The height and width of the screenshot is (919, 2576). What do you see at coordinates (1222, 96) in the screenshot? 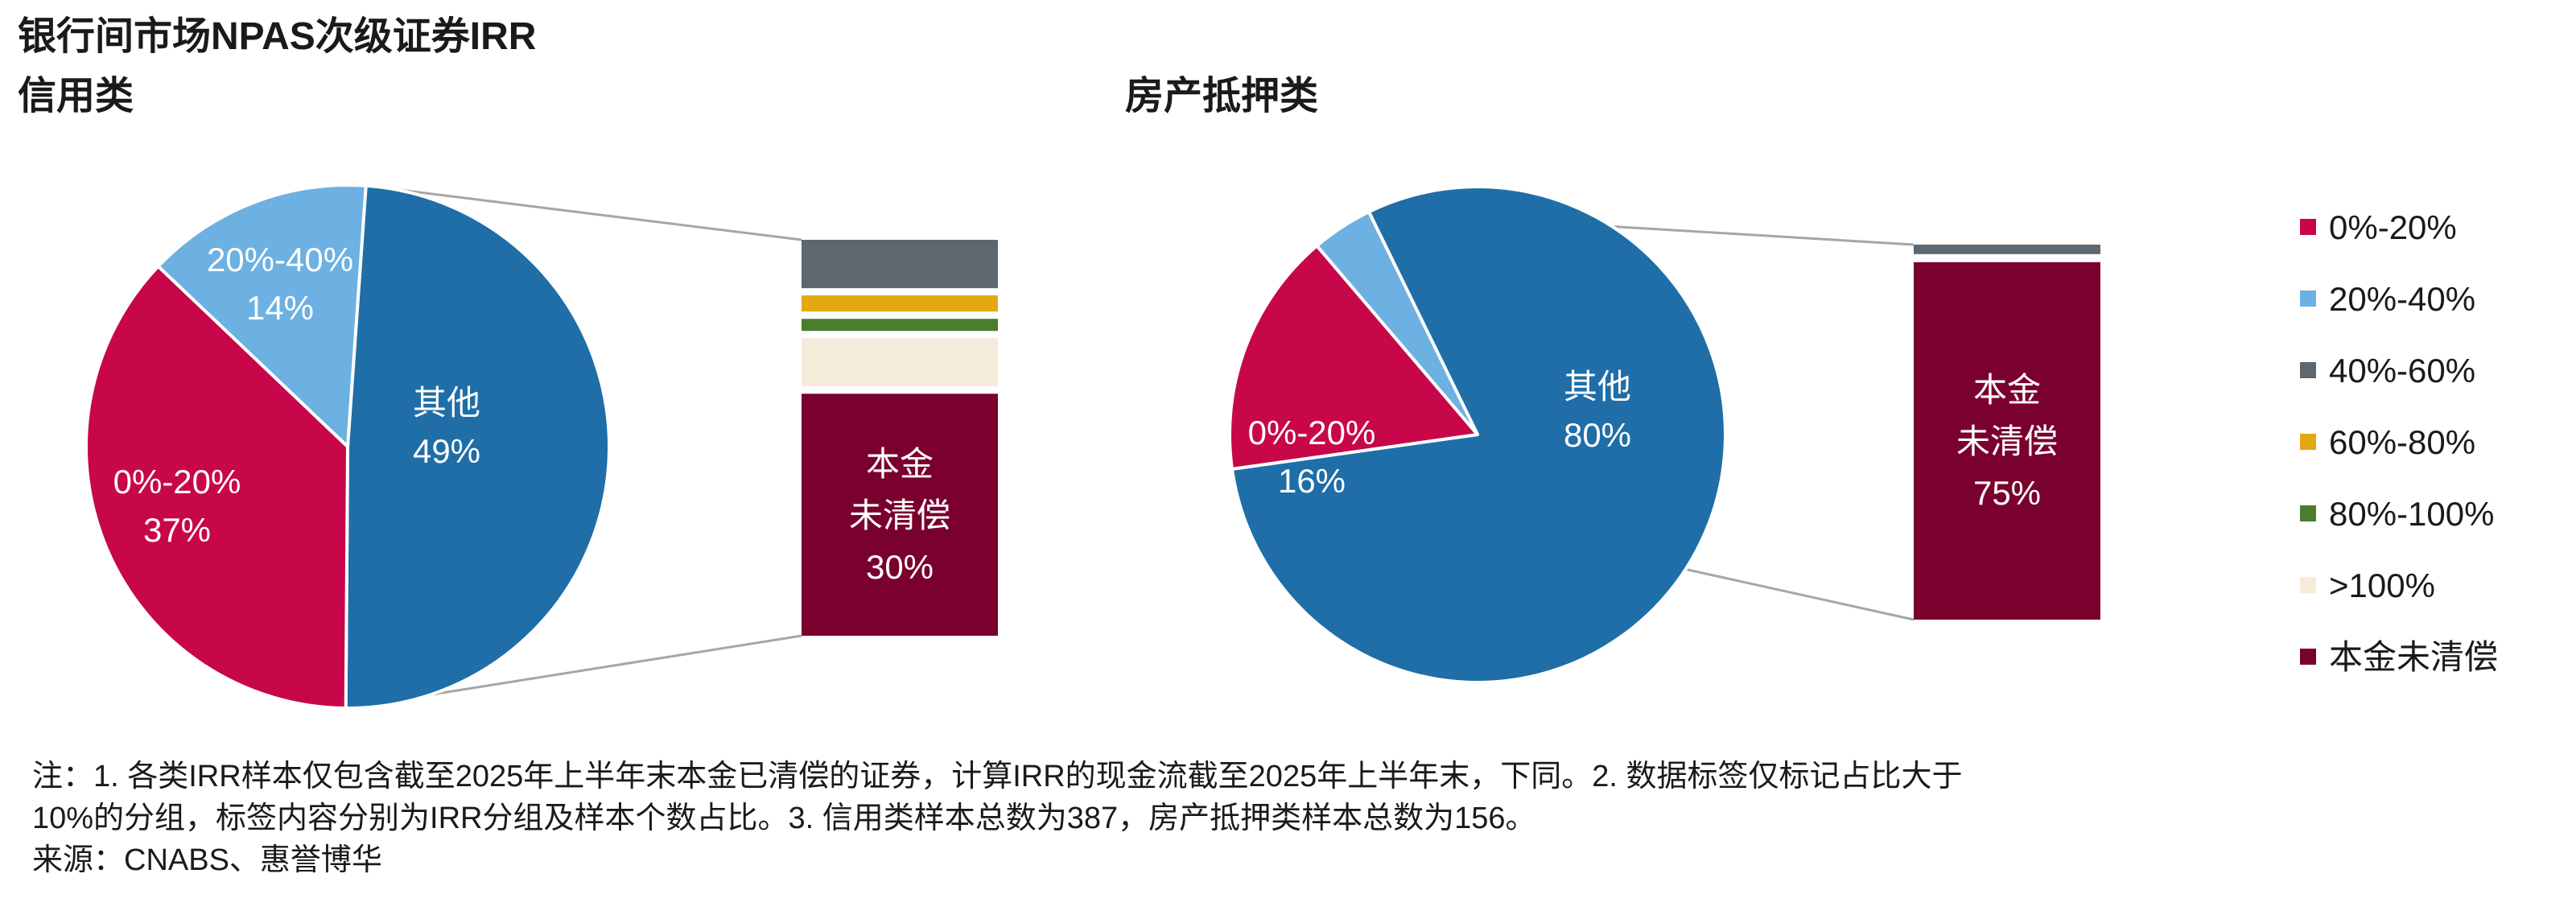
I see `right-chart-subtitle: 房产抵押类` at bounding box center [1222, 96].